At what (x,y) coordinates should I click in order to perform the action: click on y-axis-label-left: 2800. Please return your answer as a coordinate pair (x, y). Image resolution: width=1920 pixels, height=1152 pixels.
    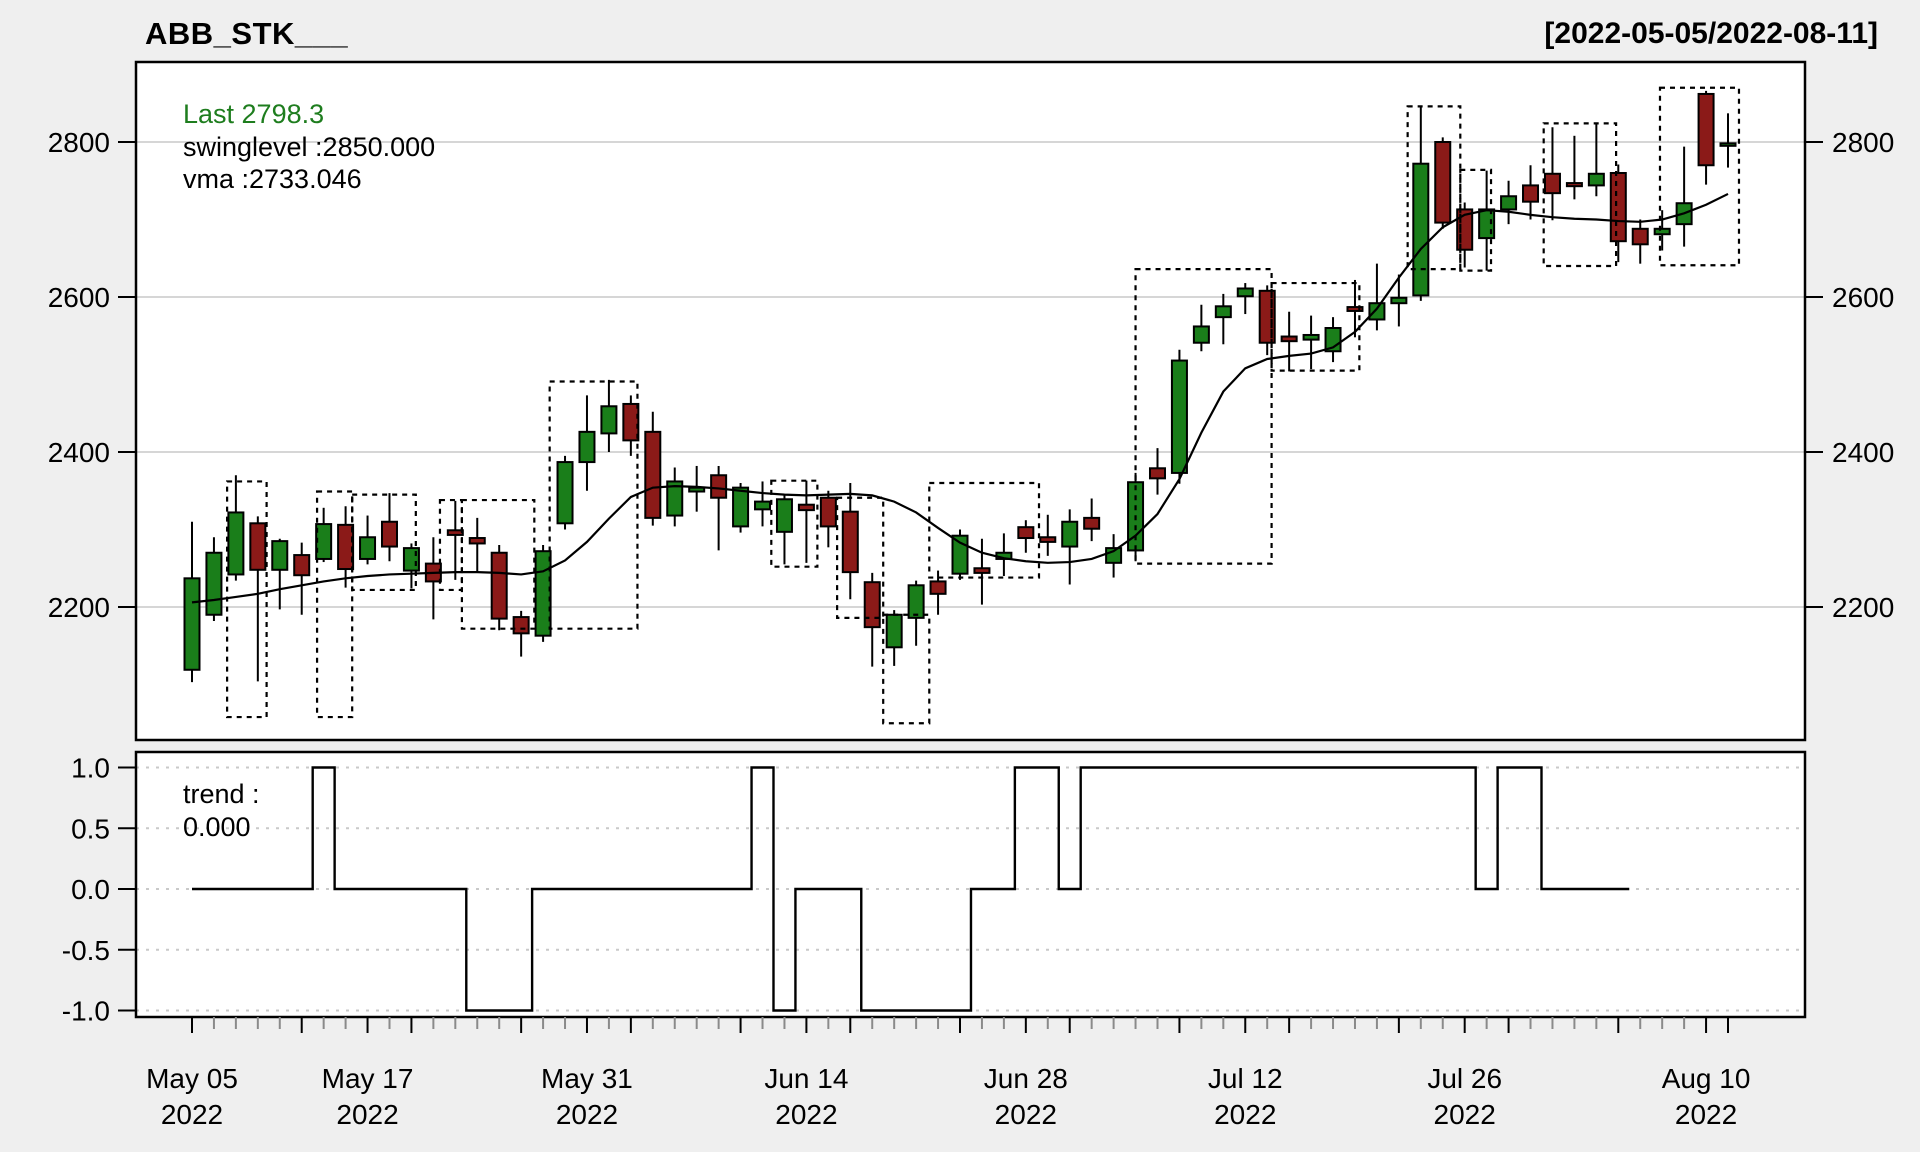
    Looking at the image, I should click on (79, 142).